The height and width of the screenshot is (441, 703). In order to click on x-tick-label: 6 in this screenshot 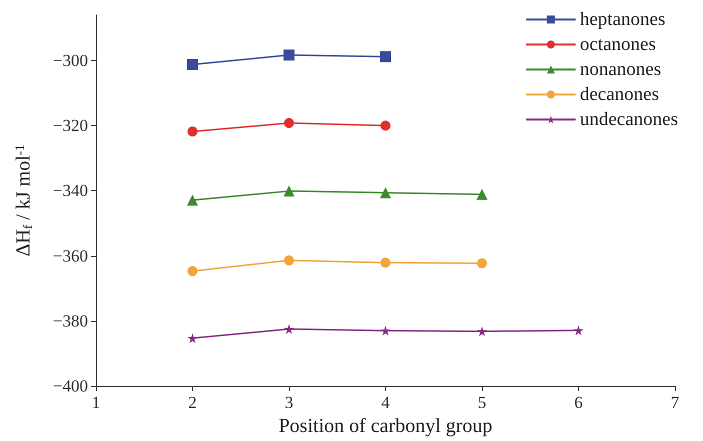, I will do `click(578, 402)`.